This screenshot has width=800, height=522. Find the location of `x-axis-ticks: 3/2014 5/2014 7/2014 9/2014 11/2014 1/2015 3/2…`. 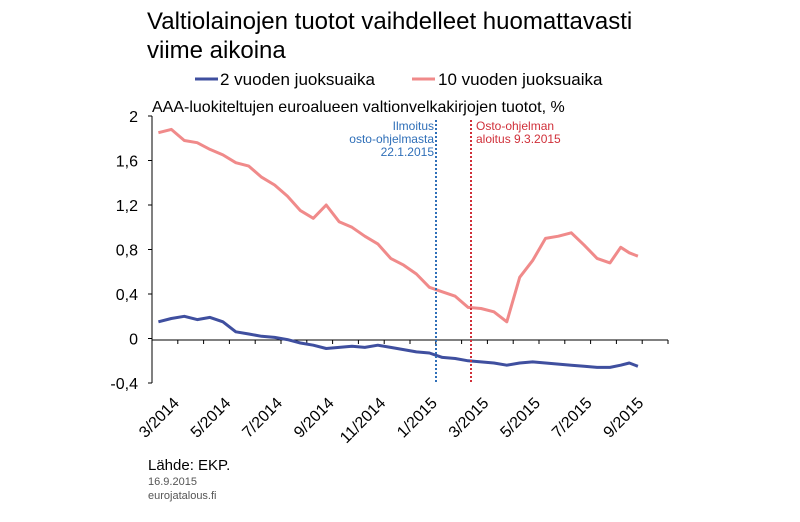

x-axis-ticks: 3/2014 5/2014 7/2014 9/2014 11/2014 1/2015 3/2… is located at coordinates (402, 393).